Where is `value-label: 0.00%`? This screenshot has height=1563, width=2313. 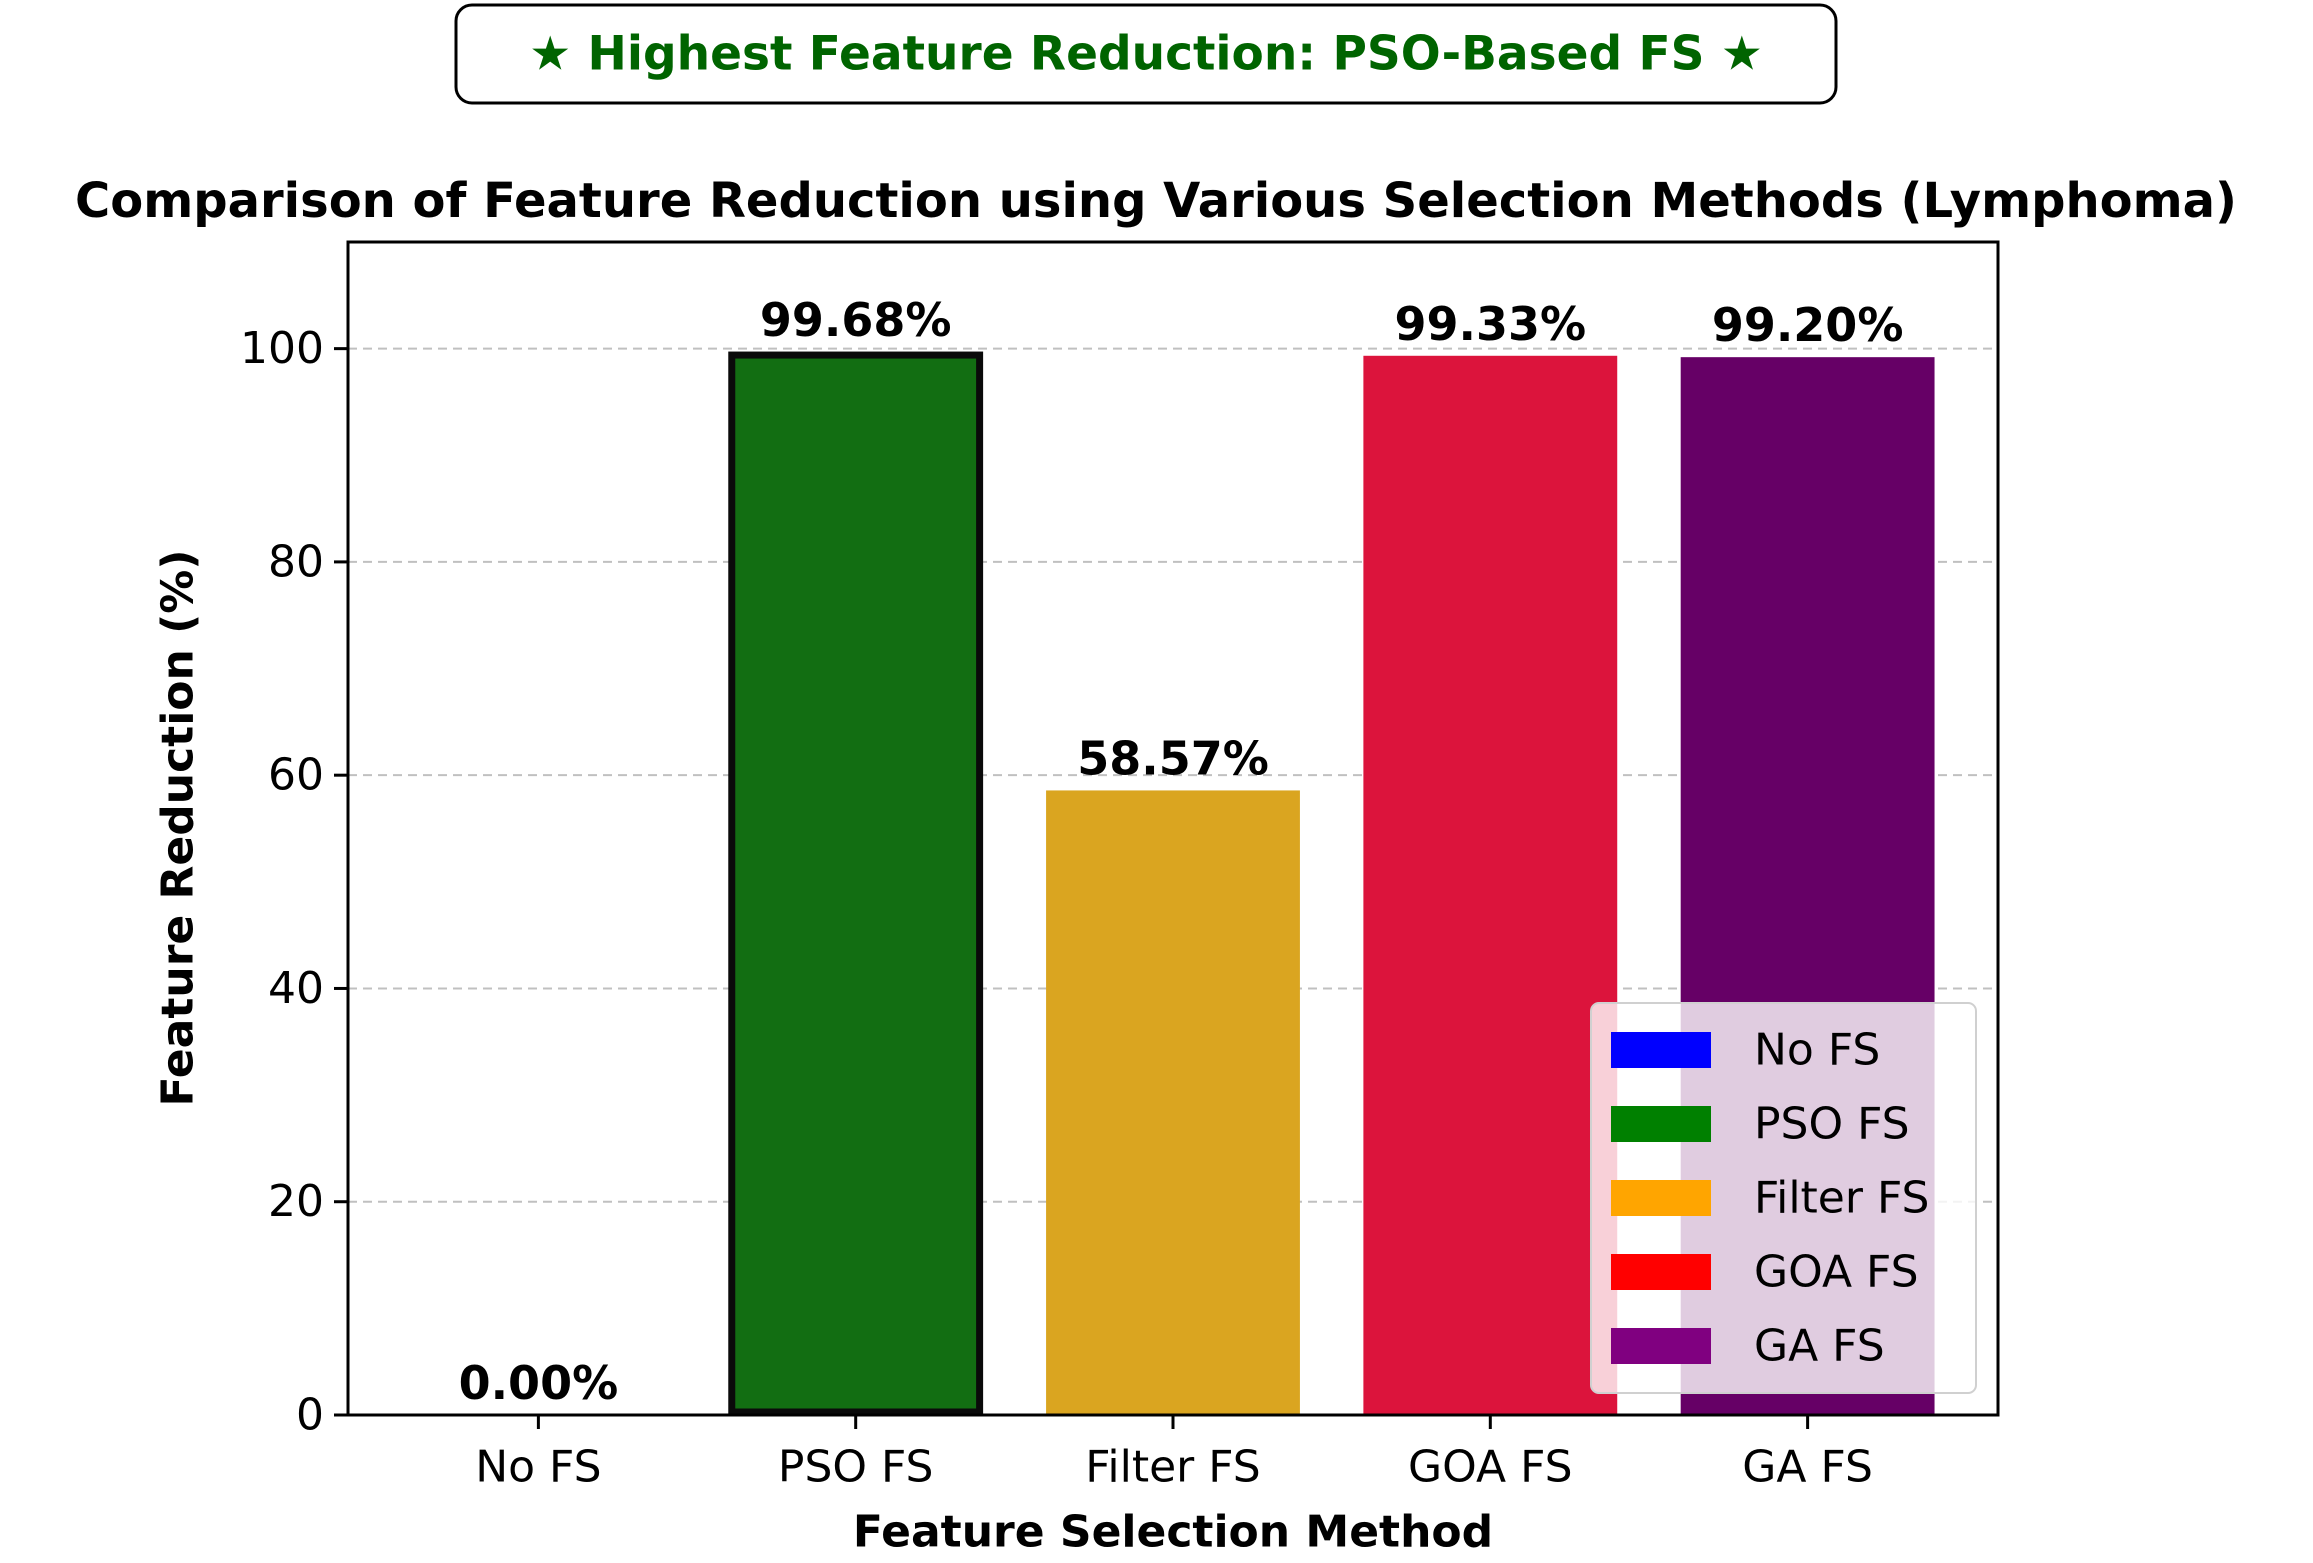 value-label: 0.00% is located at coordinates (539, 1383).